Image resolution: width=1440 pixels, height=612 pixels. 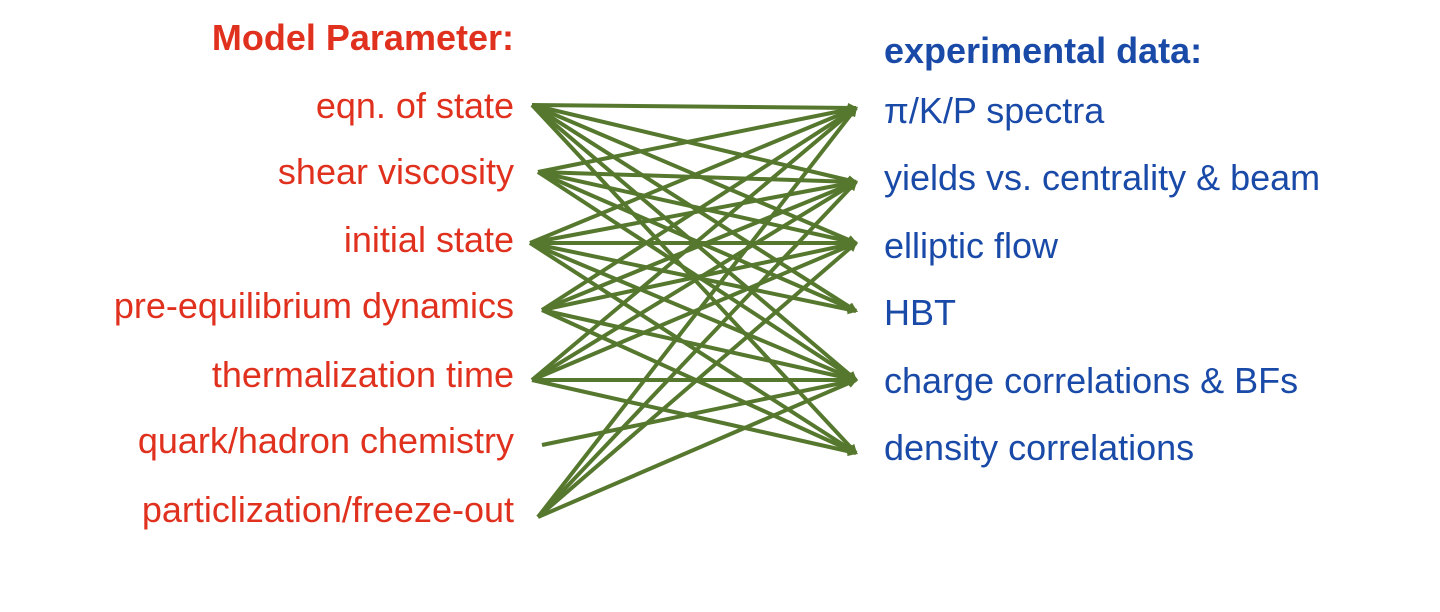 What do you see at coordinates (1043, 50) in the screenshot?
I see `experimental-data-heading: experimental data:` at bounding box center [1043, 50].